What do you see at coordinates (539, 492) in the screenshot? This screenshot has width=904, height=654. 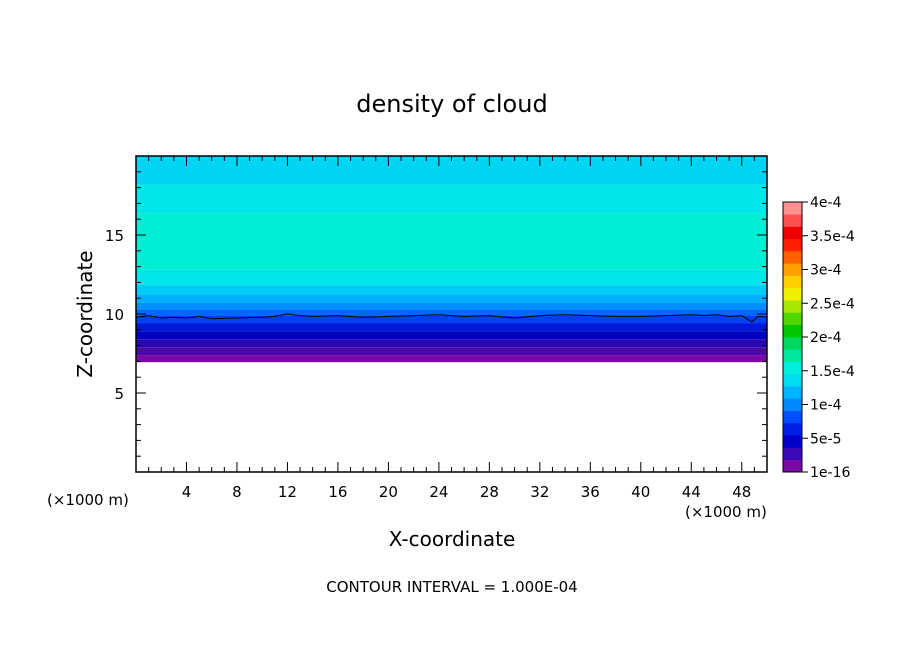 I see `x-tick-label: 32` at bounding box center [539, 492].